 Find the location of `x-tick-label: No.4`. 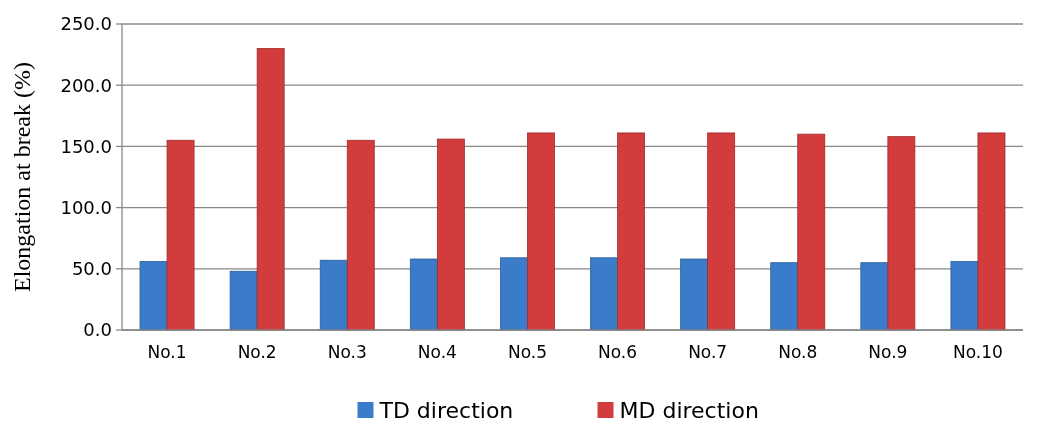

x-tick-label: No.4 is located at coordinates (437, 352).